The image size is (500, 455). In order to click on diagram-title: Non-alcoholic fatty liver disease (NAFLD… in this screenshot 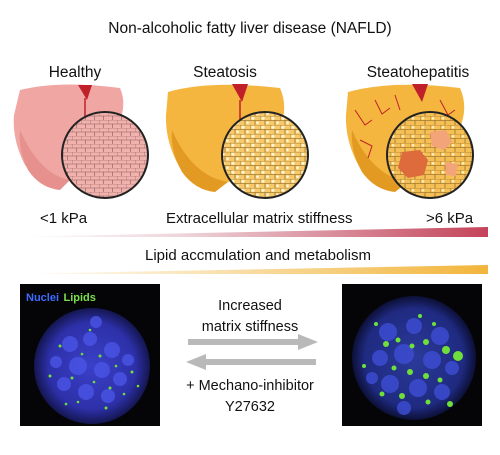, I will do `click(250, 28)`.